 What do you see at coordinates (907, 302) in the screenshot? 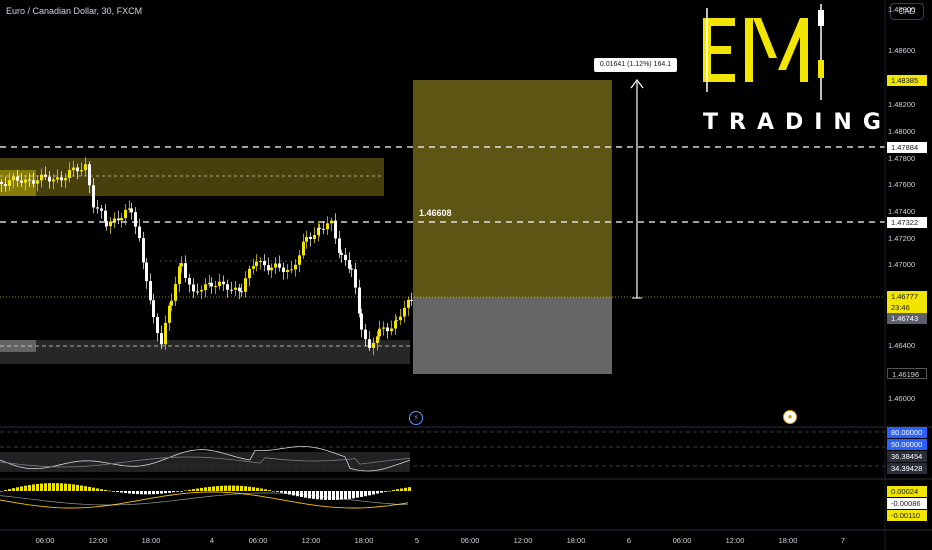
I see `price-tag-current: 1.46777 23:46` at bounding box center [907, 302].